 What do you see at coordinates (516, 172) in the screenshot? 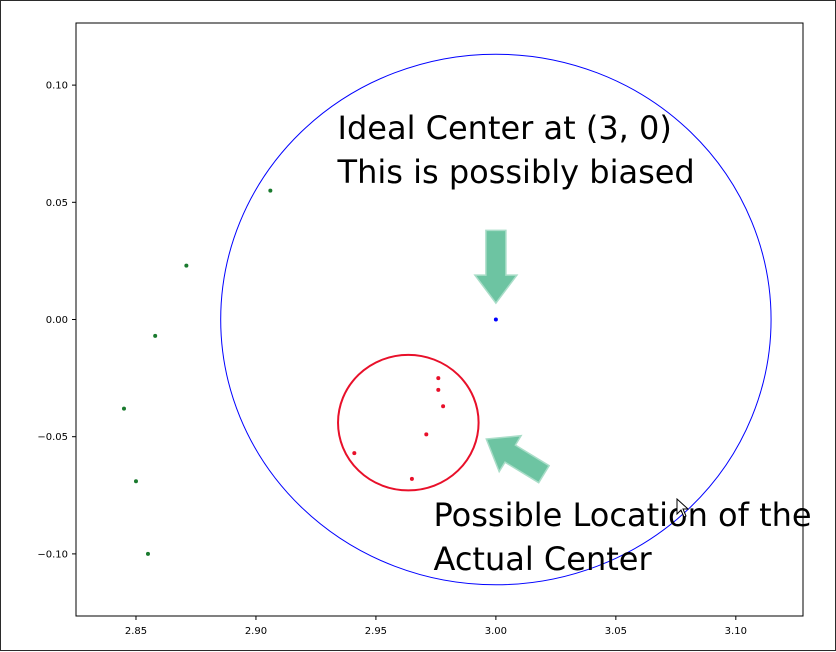
I see `annotation-0-line-1: This is possibly biased` at bounding box center [516, 172].